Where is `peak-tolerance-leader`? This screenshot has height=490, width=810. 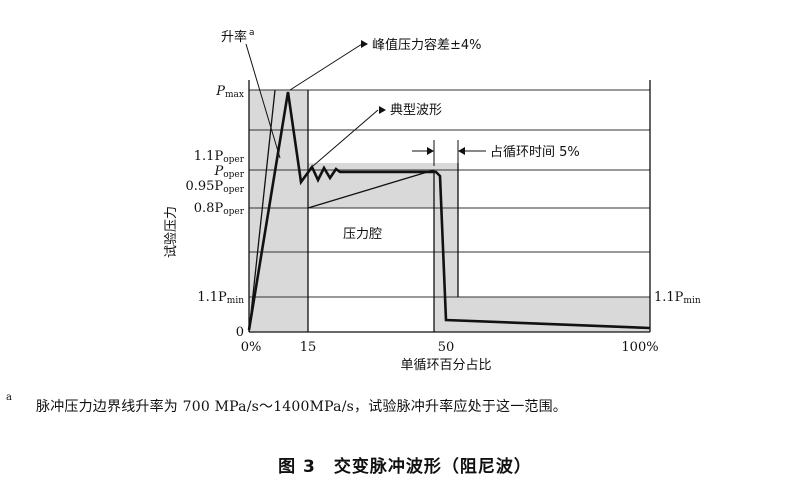 peak-tolerance-leader is located at coordinates (326, 67).